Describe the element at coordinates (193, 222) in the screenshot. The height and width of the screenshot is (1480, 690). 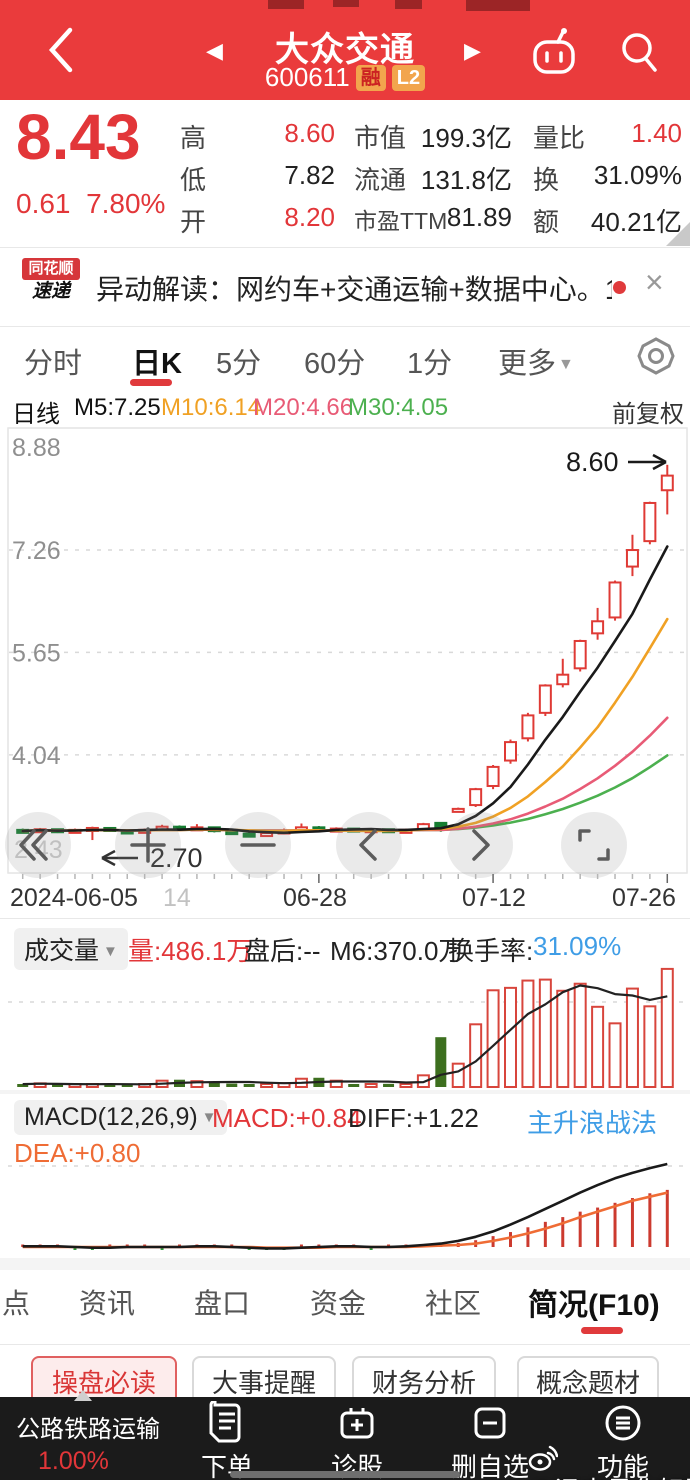
I see `stat-label: 开` at that location.